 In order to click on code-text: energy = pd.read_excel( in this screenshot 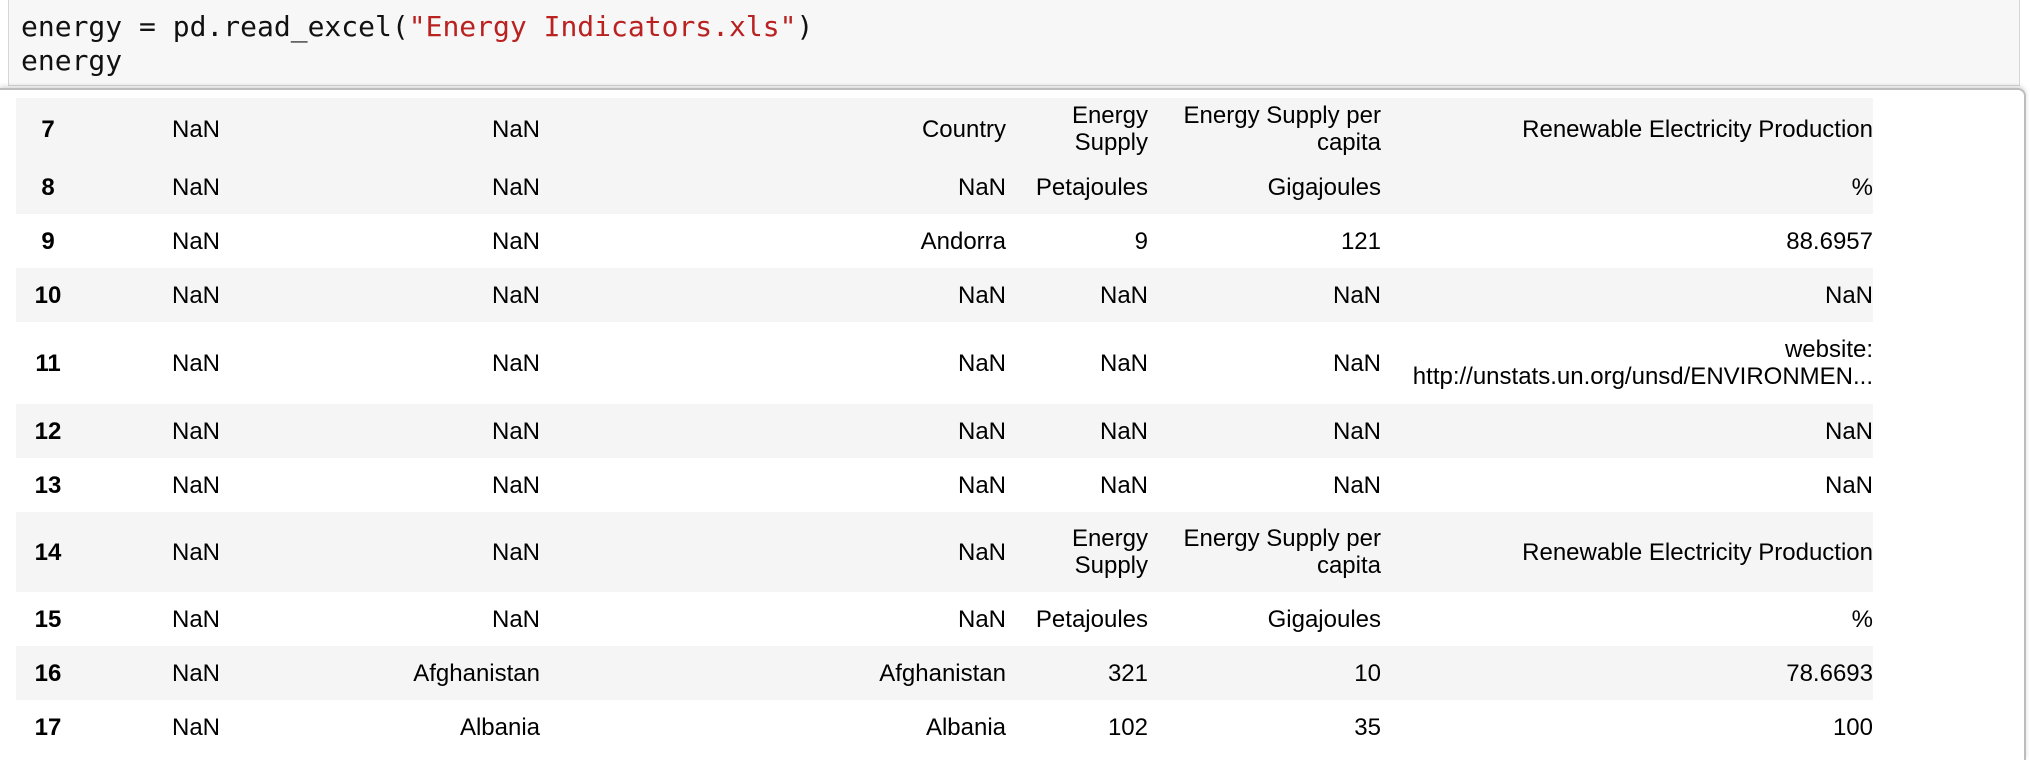, I will do `click(215, 26)`.